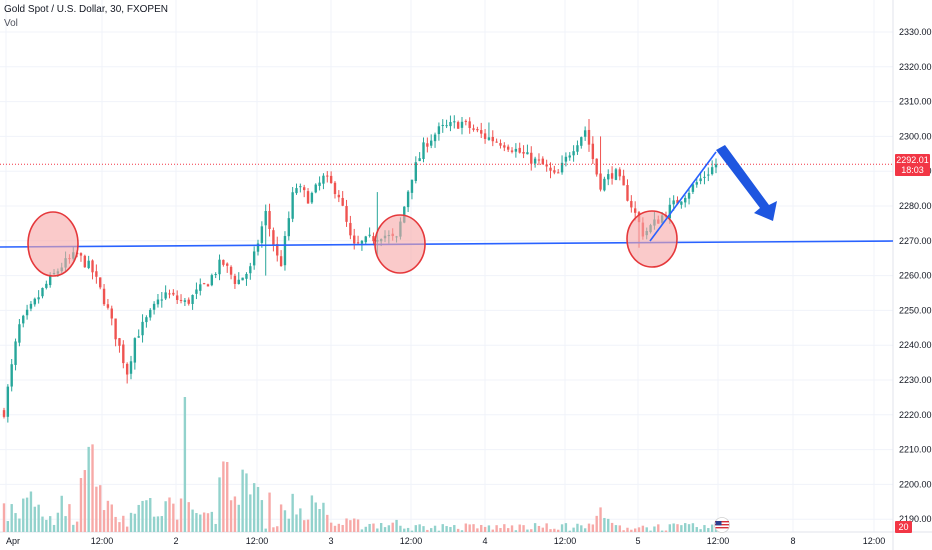 The height and width of the screenshot is (550, 932). Describe the element at coordinates (915, 415) in the screenshot. I see `y-tick-label: 2220.00` at that location.